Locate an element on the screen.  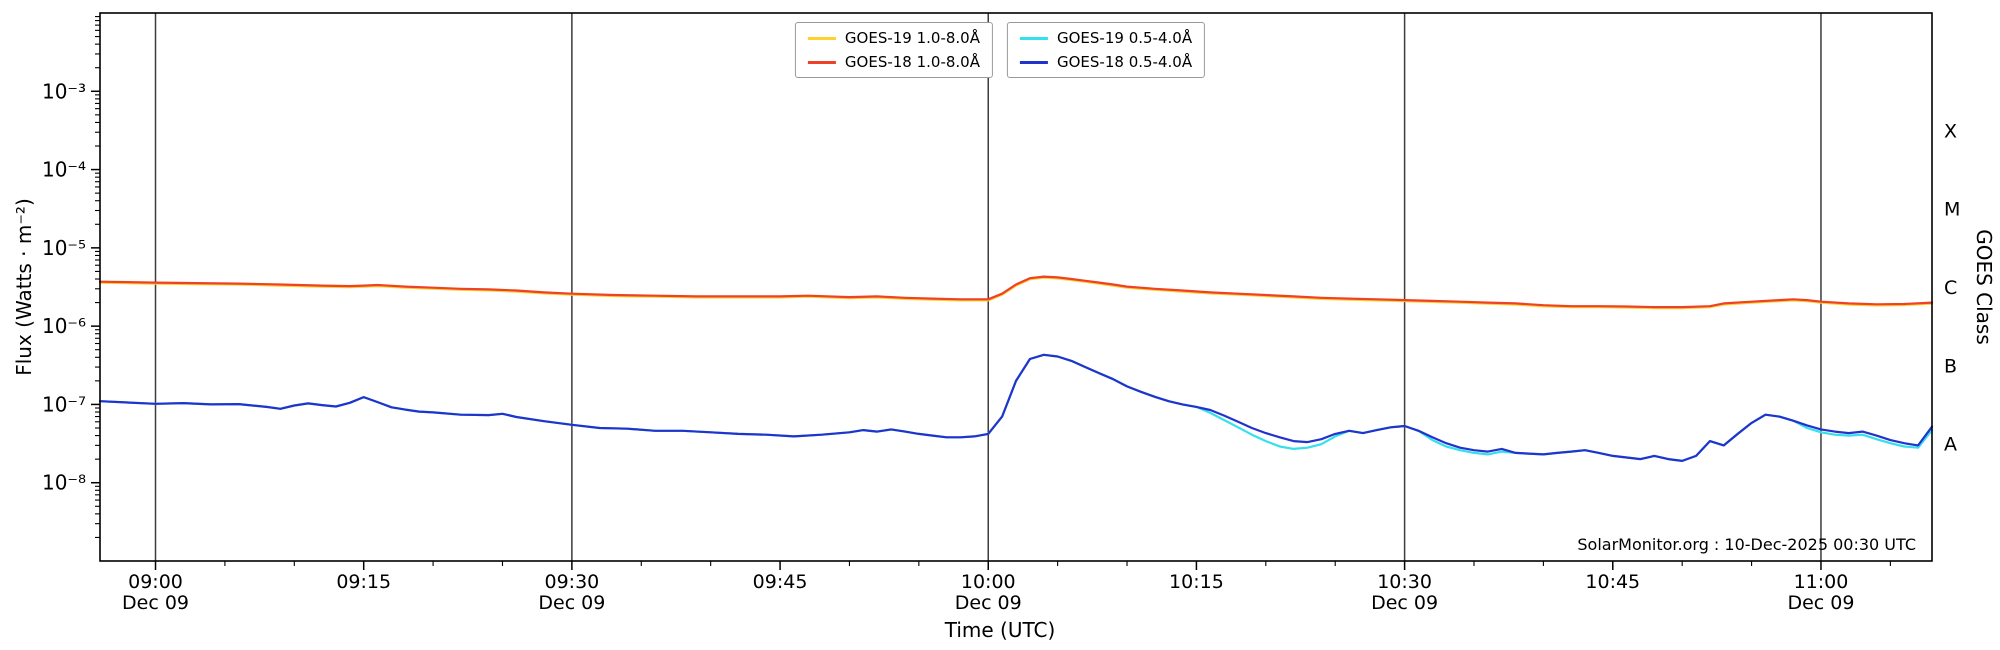
x-tick-label: 09:15 is located at coordinates (363, 582).